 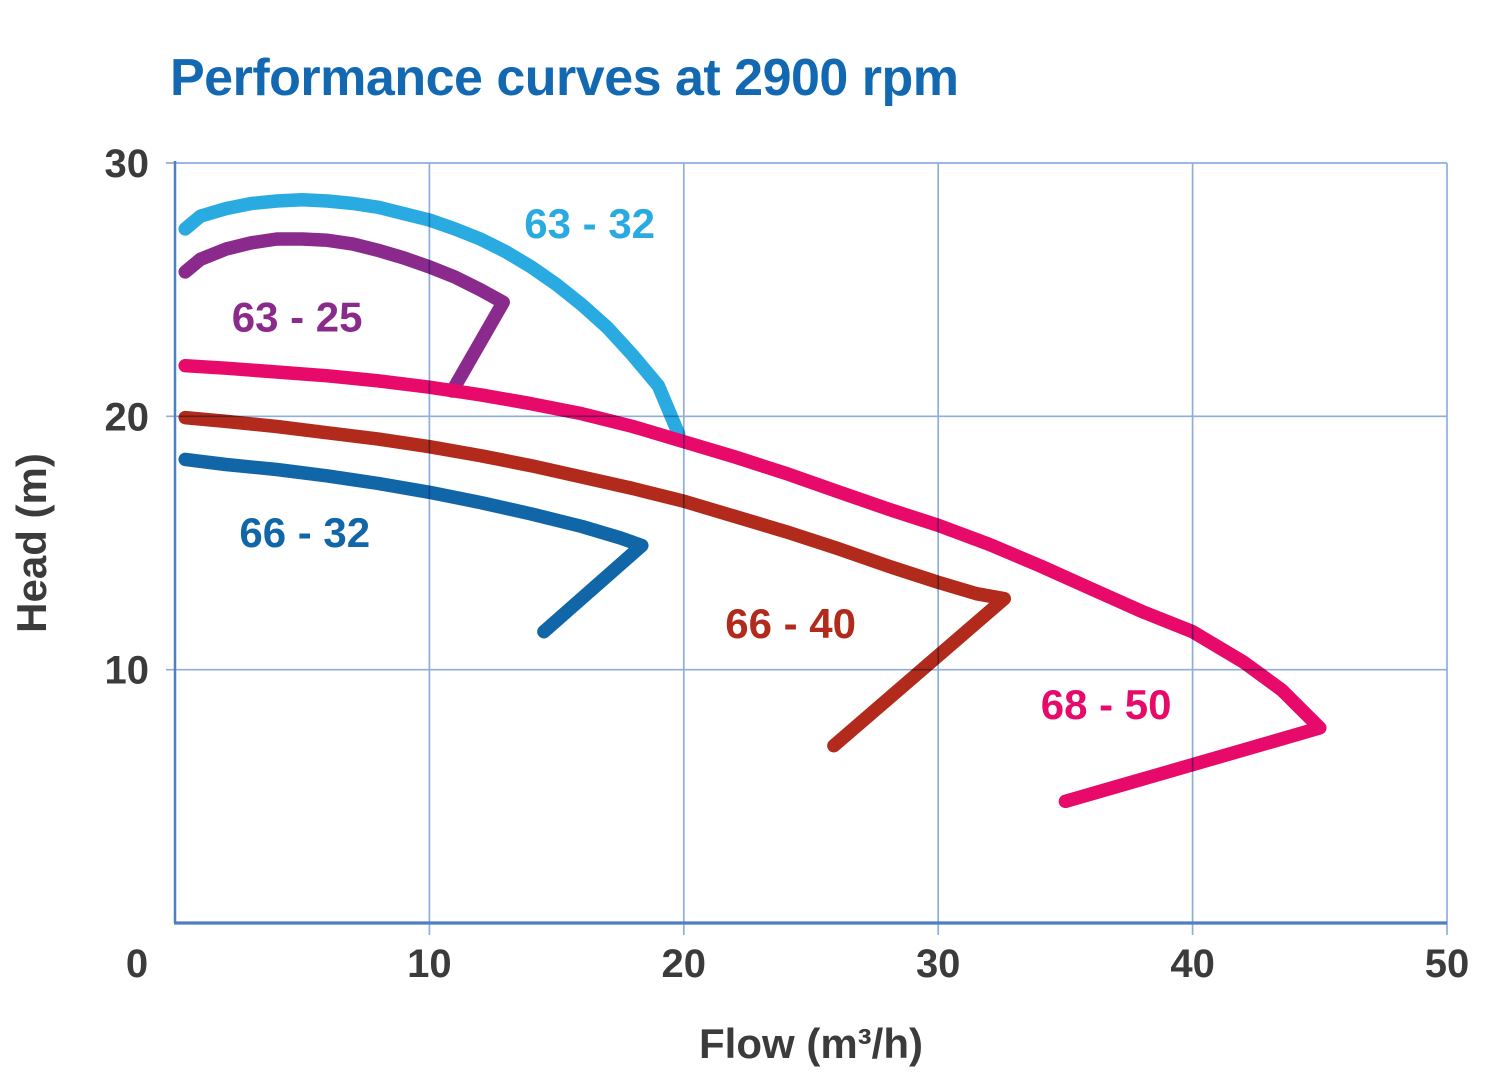 What do you see at coordinates (564, 78) in the screenshot?
I see `chart-title: Performance curves at 2900 rpm` at bounding box center [564, 78].